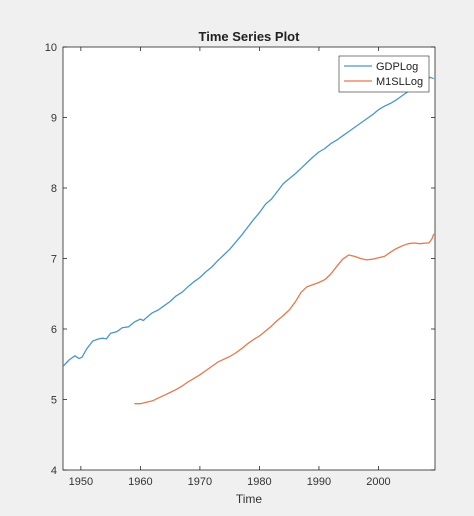 This screenshot has height=516, width=474. I want to click on legend-label: M1SLLog, so click(399, 82).